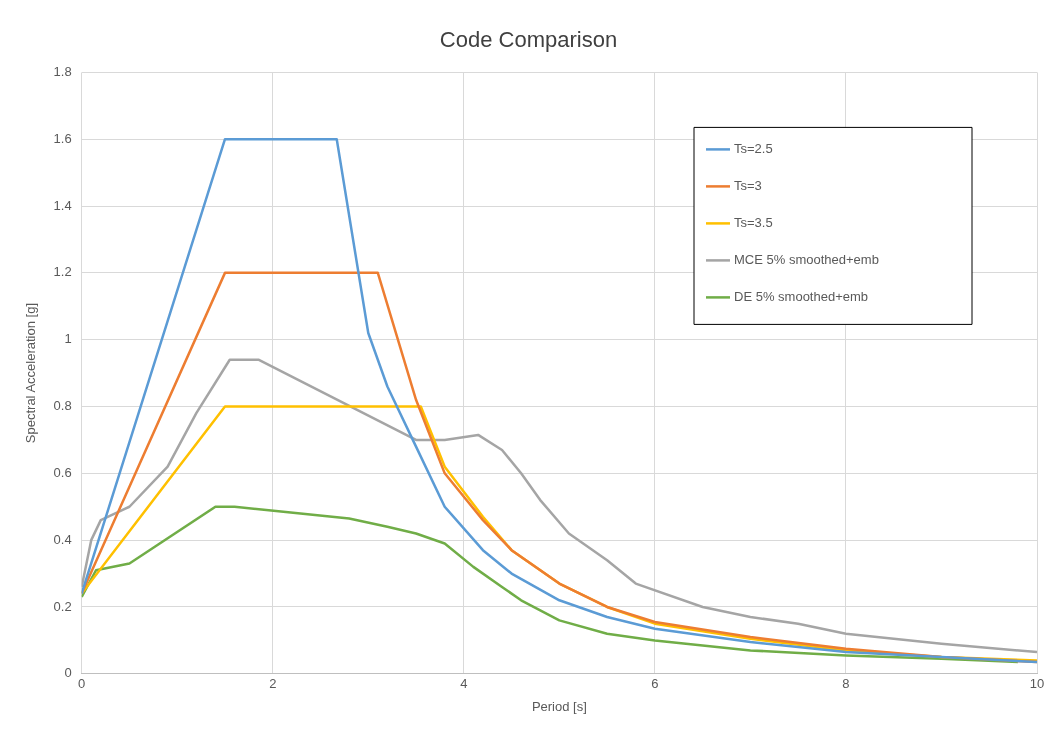 This screenshot has width=1052, height=729. I want to click on y-tick-label: 1.8, so click(62, 71).